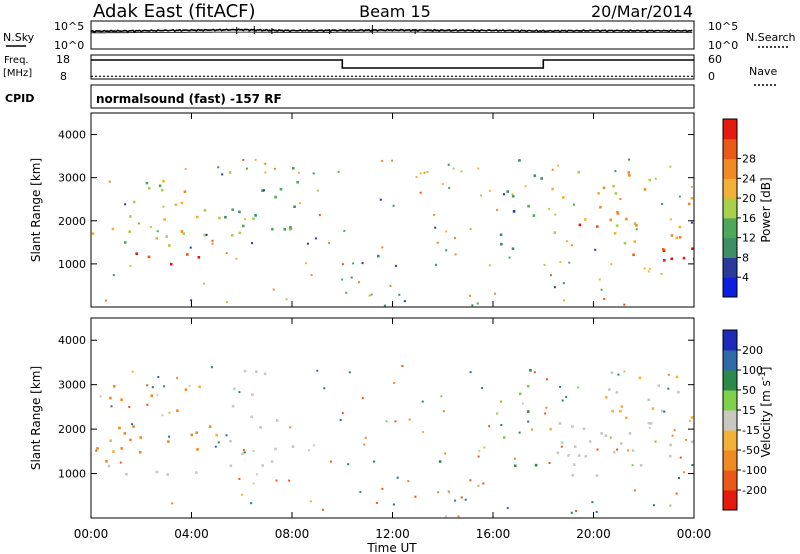  I want to click on freq-unit: [MHz], so click(17, 73).